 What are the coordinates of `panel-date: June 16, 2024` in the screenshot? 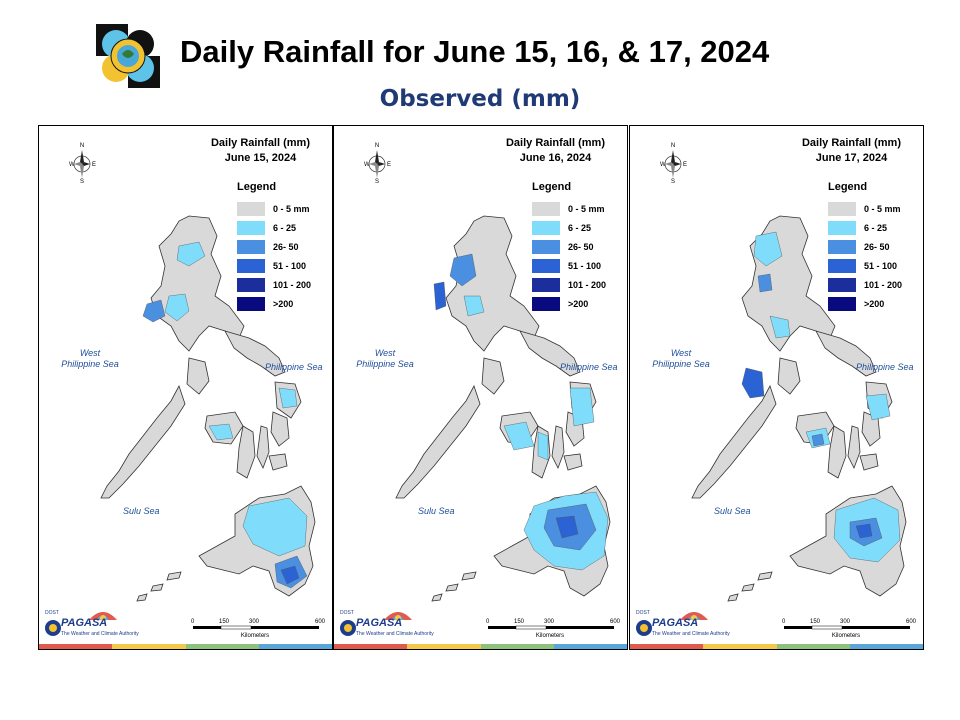 It's located at (555, 158).